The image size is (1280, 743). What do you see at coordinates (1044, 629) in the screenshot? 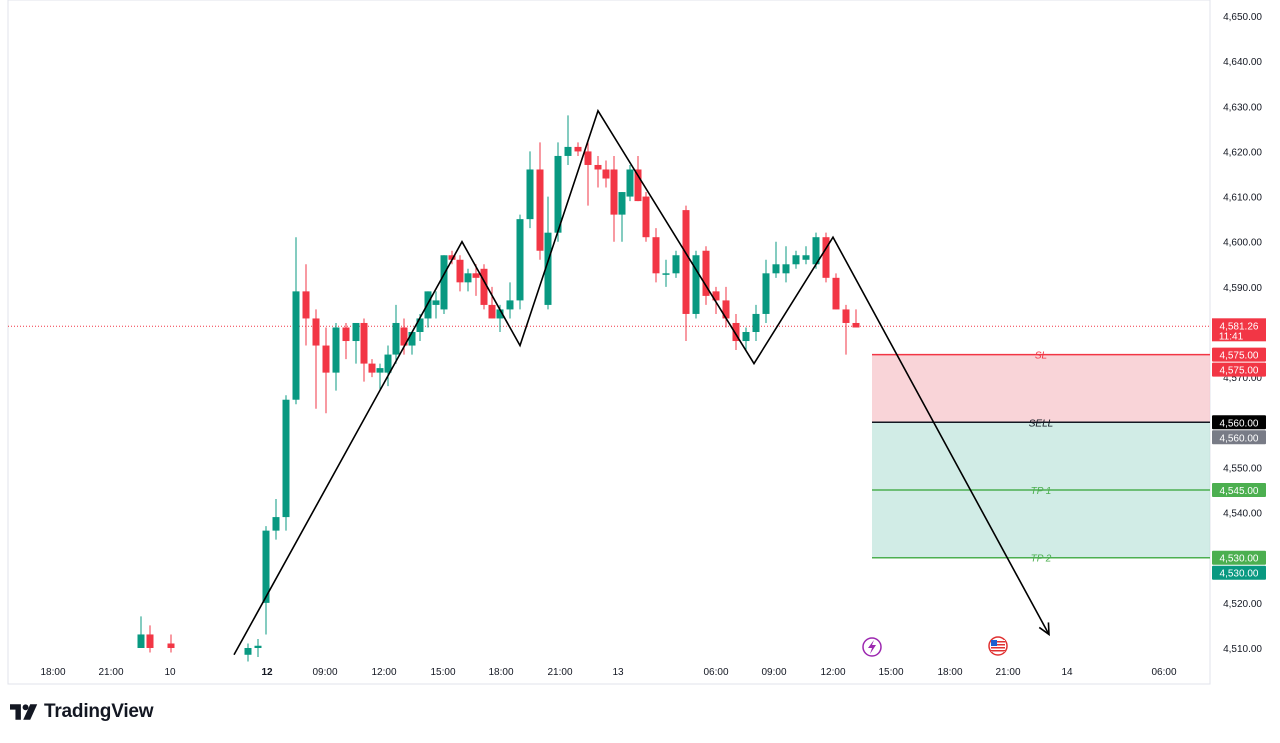
I see `projection-arrowhead` at bounding box center [1044, 629].